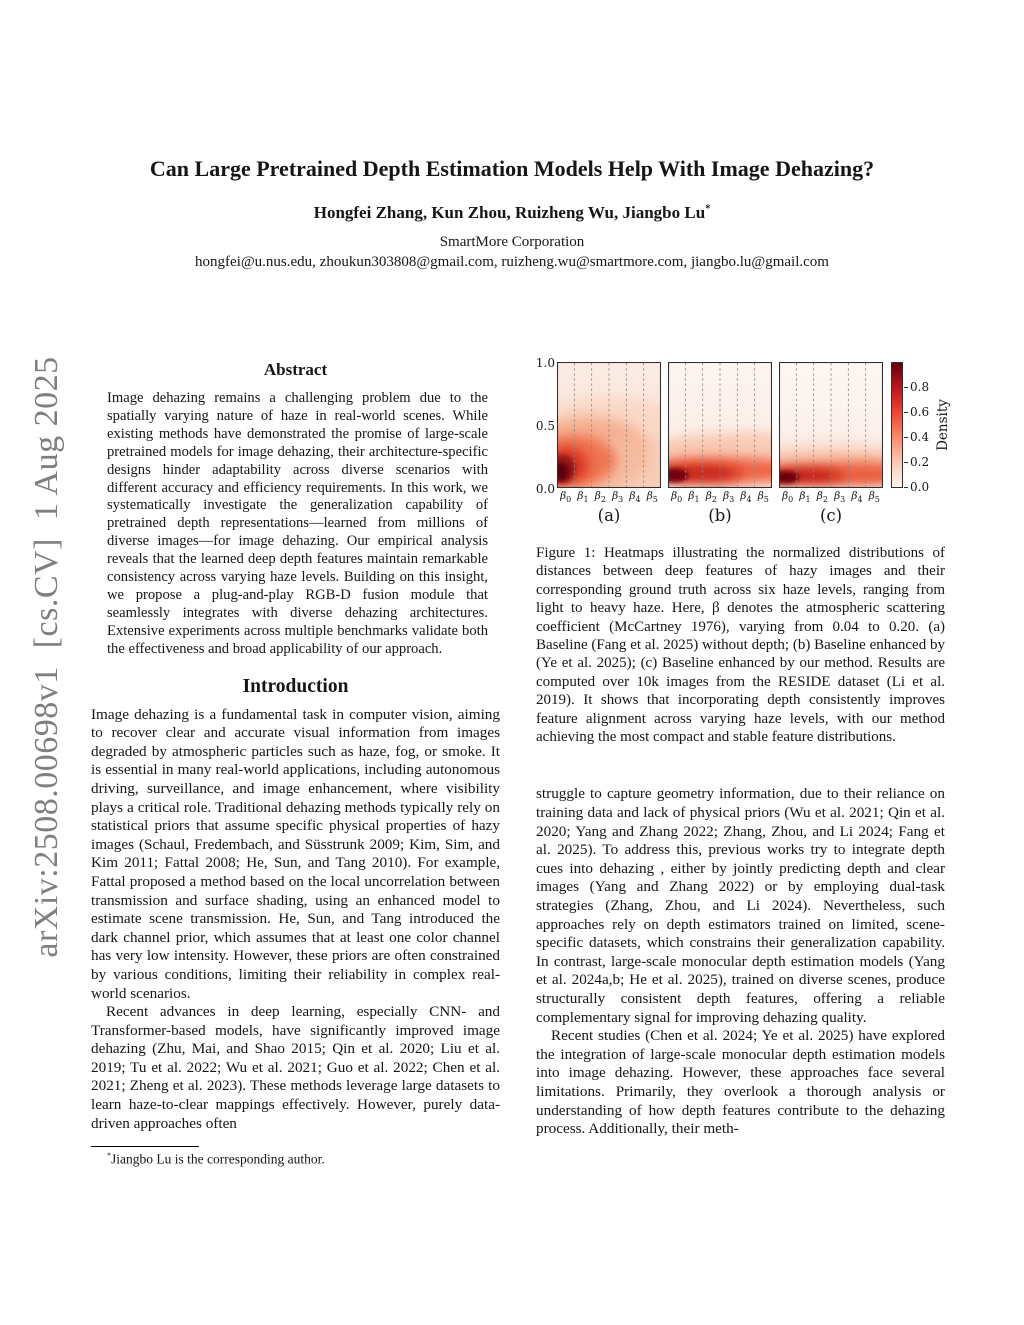 This screenshot has width=1024, height=1325. Describe the element at coordinates (512, 242) in the screenshot. I see `affiliation: SmartMore Corporation` at that location.